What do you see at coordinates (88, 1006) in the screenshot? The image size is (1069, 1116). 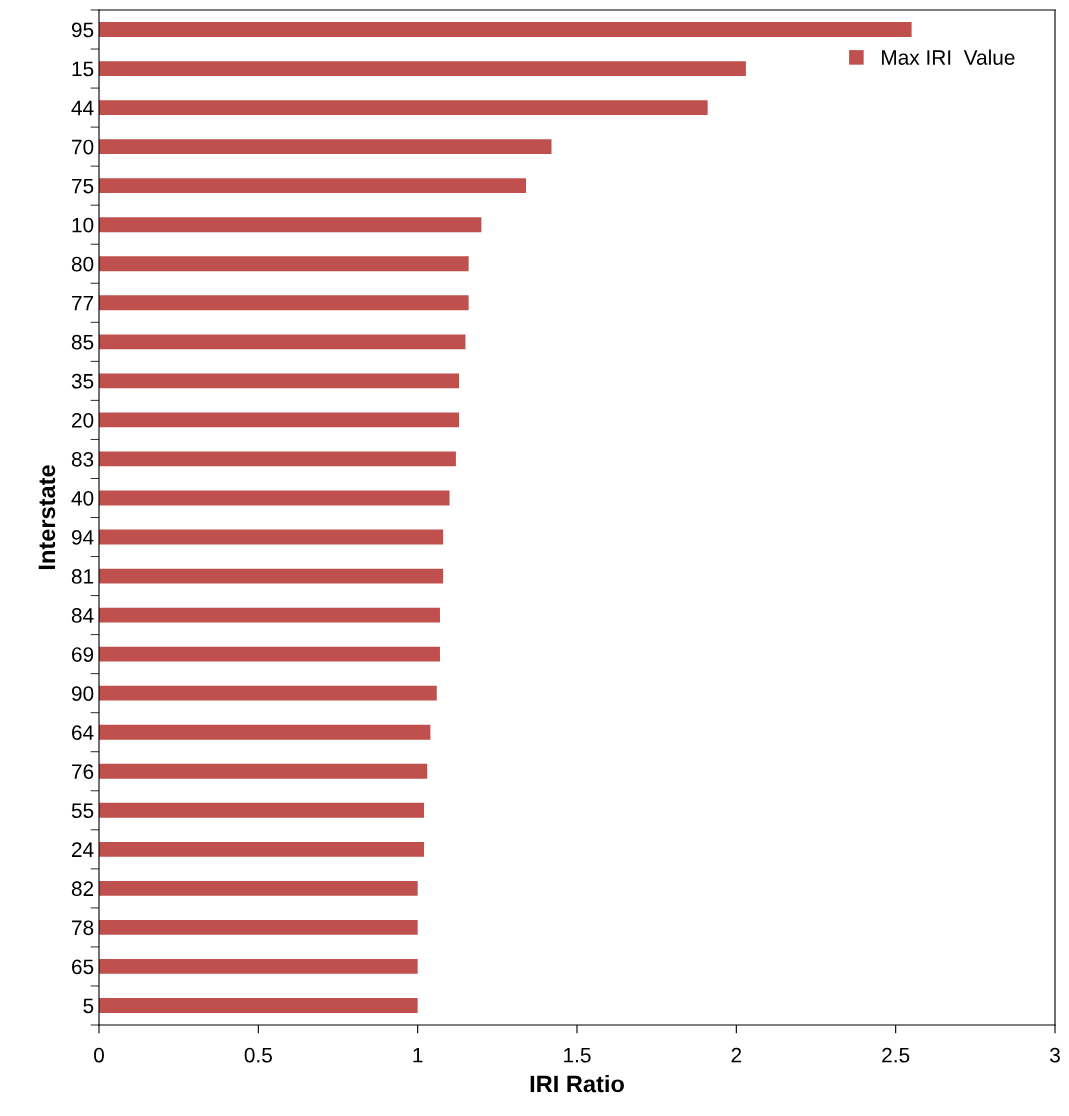 I see `y-tick-label: 5` at bounding box center [88, 1006].